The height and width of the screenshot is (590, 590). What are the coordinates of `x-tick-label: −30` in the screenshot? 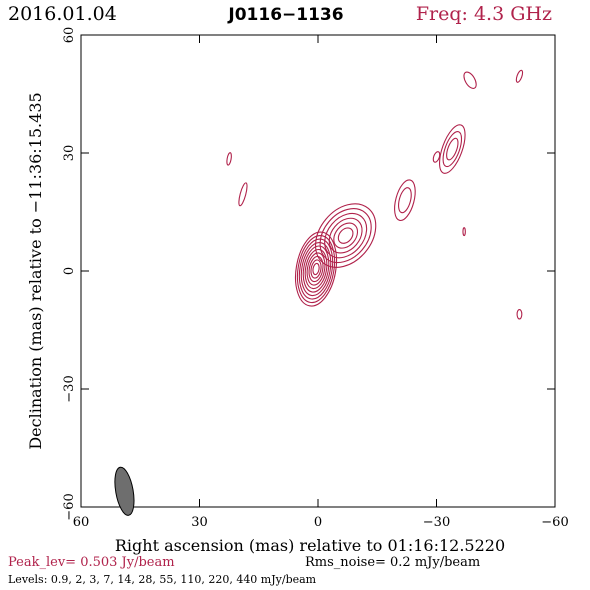 It's located at (436, 522).